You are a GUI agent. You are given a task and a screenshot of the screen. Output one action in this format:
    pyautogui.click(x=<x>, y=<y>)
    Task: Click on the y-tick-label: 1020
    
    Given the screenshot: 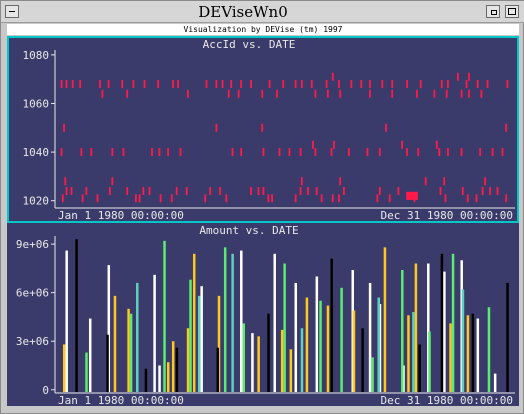 What is the action you would take?
    pyautogui.click(x=36, y=201)
    